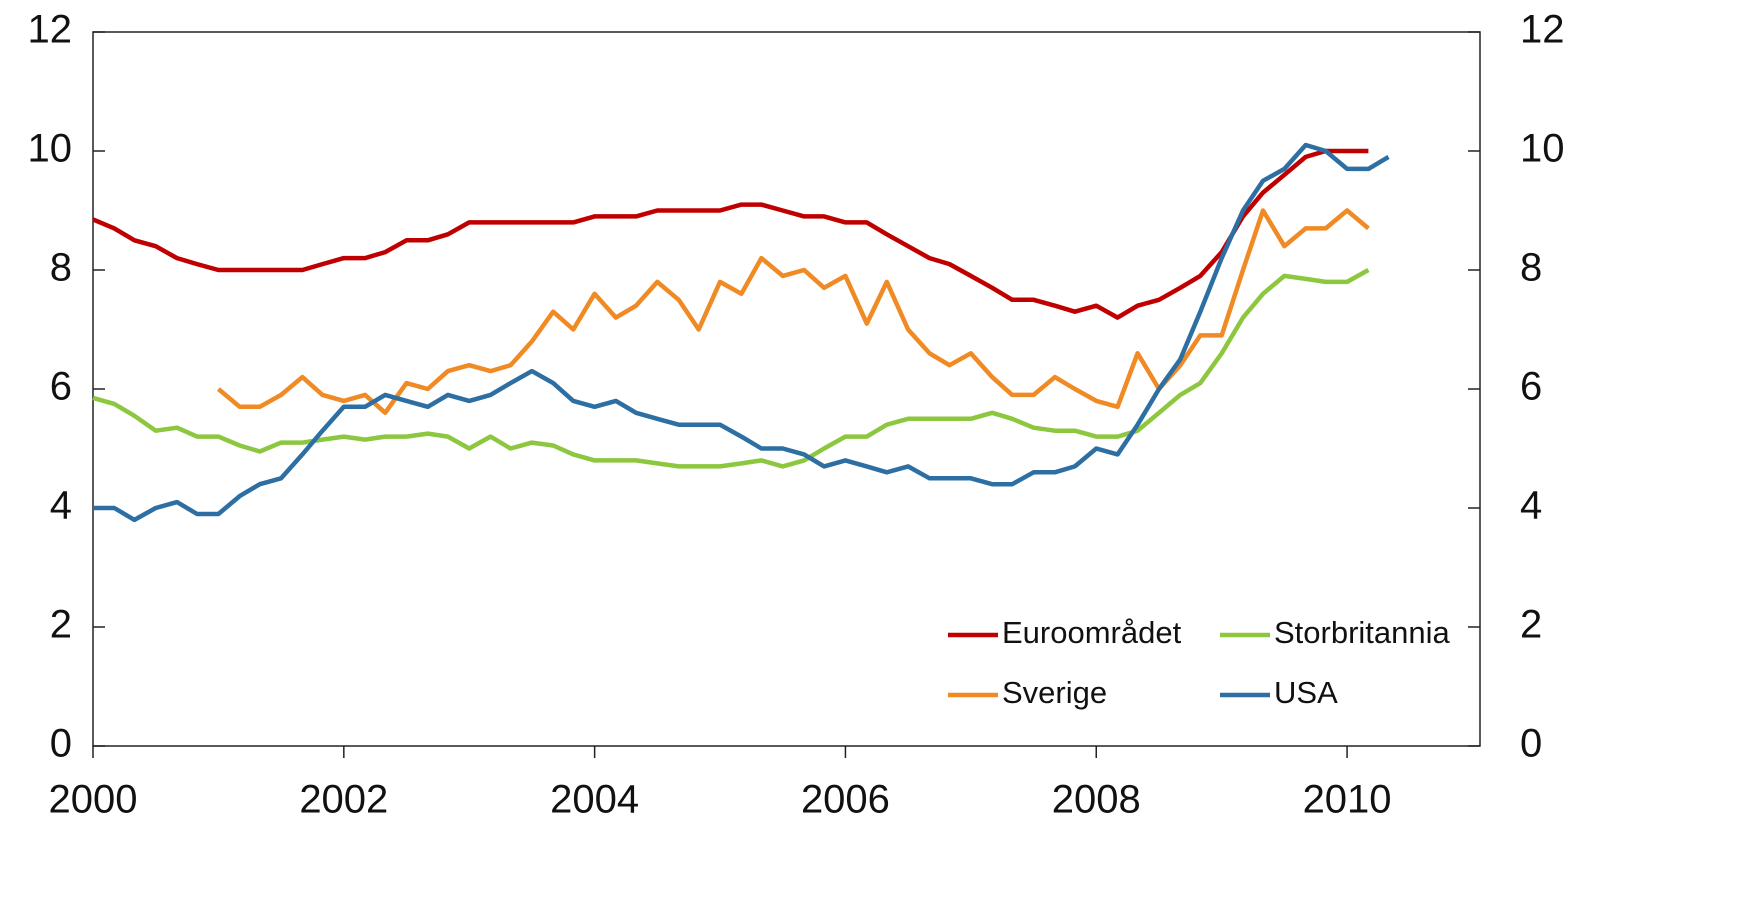 This screenshot has height=918, width=1759. Describe the element at coordinates (61, 268) in the screenshot. I see `y-tick-label: 8` at that location.